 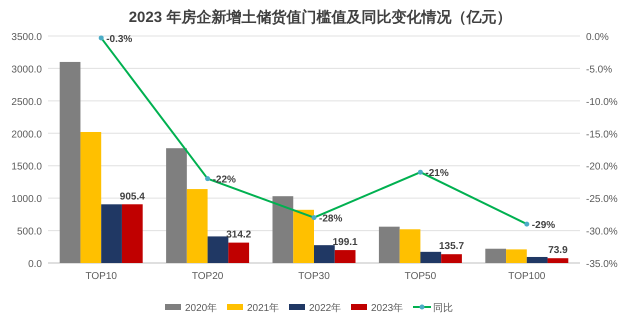 What do you see at coordinates (597, 37) in the screenshot?
I see `y2-tick-label: 0.0%` at bounding box center [597, 37].